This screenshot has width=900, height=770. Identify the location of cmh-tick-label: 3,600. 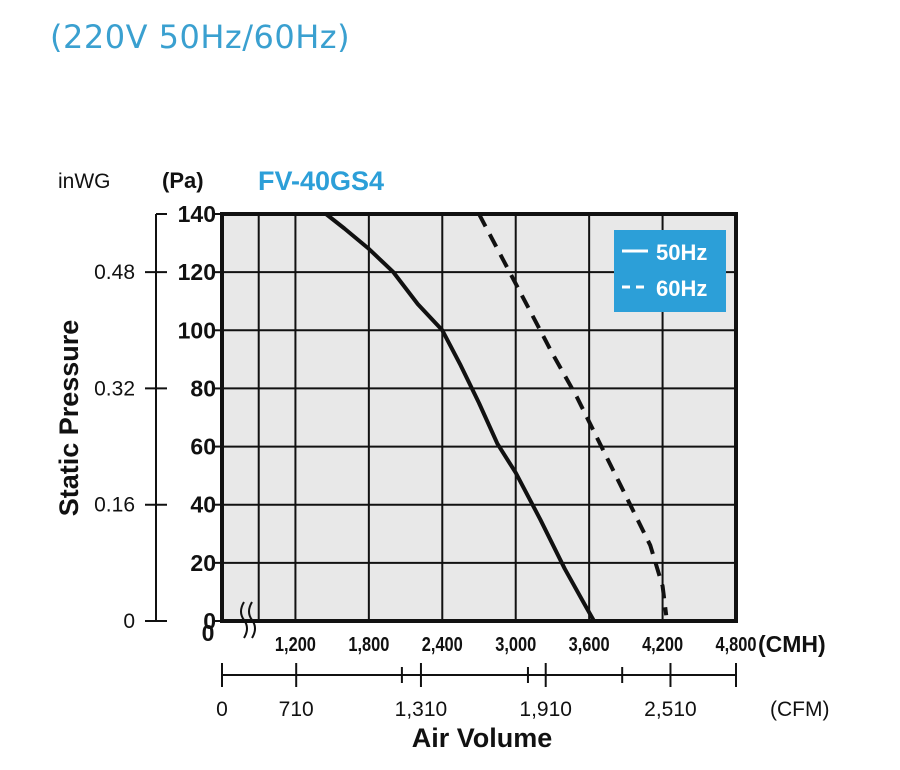
(589, 643).